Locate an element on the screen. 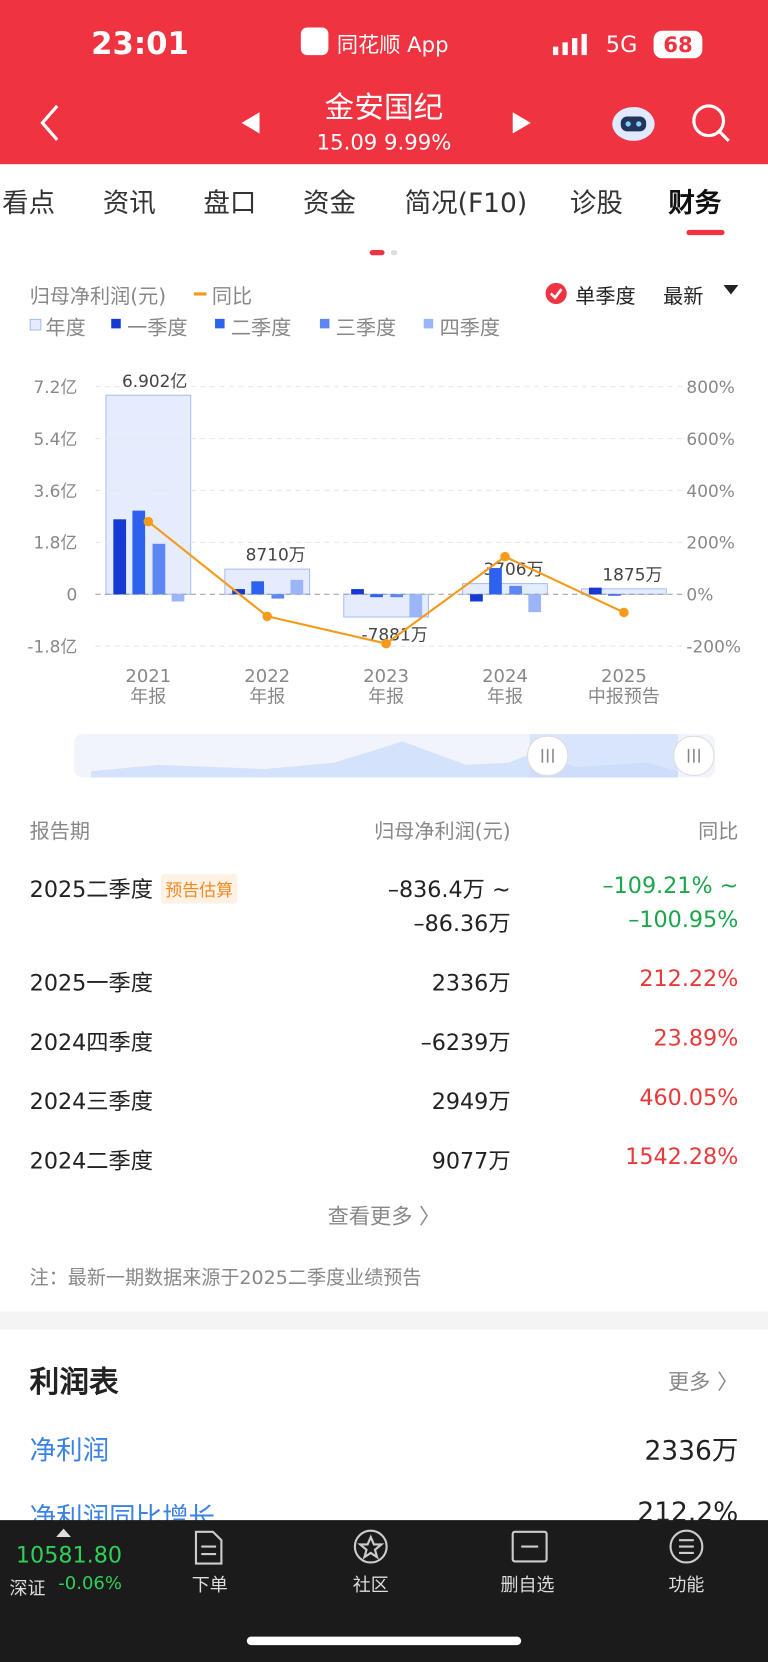  x-tick-label: 2024 is located at coordinates (505, 676).